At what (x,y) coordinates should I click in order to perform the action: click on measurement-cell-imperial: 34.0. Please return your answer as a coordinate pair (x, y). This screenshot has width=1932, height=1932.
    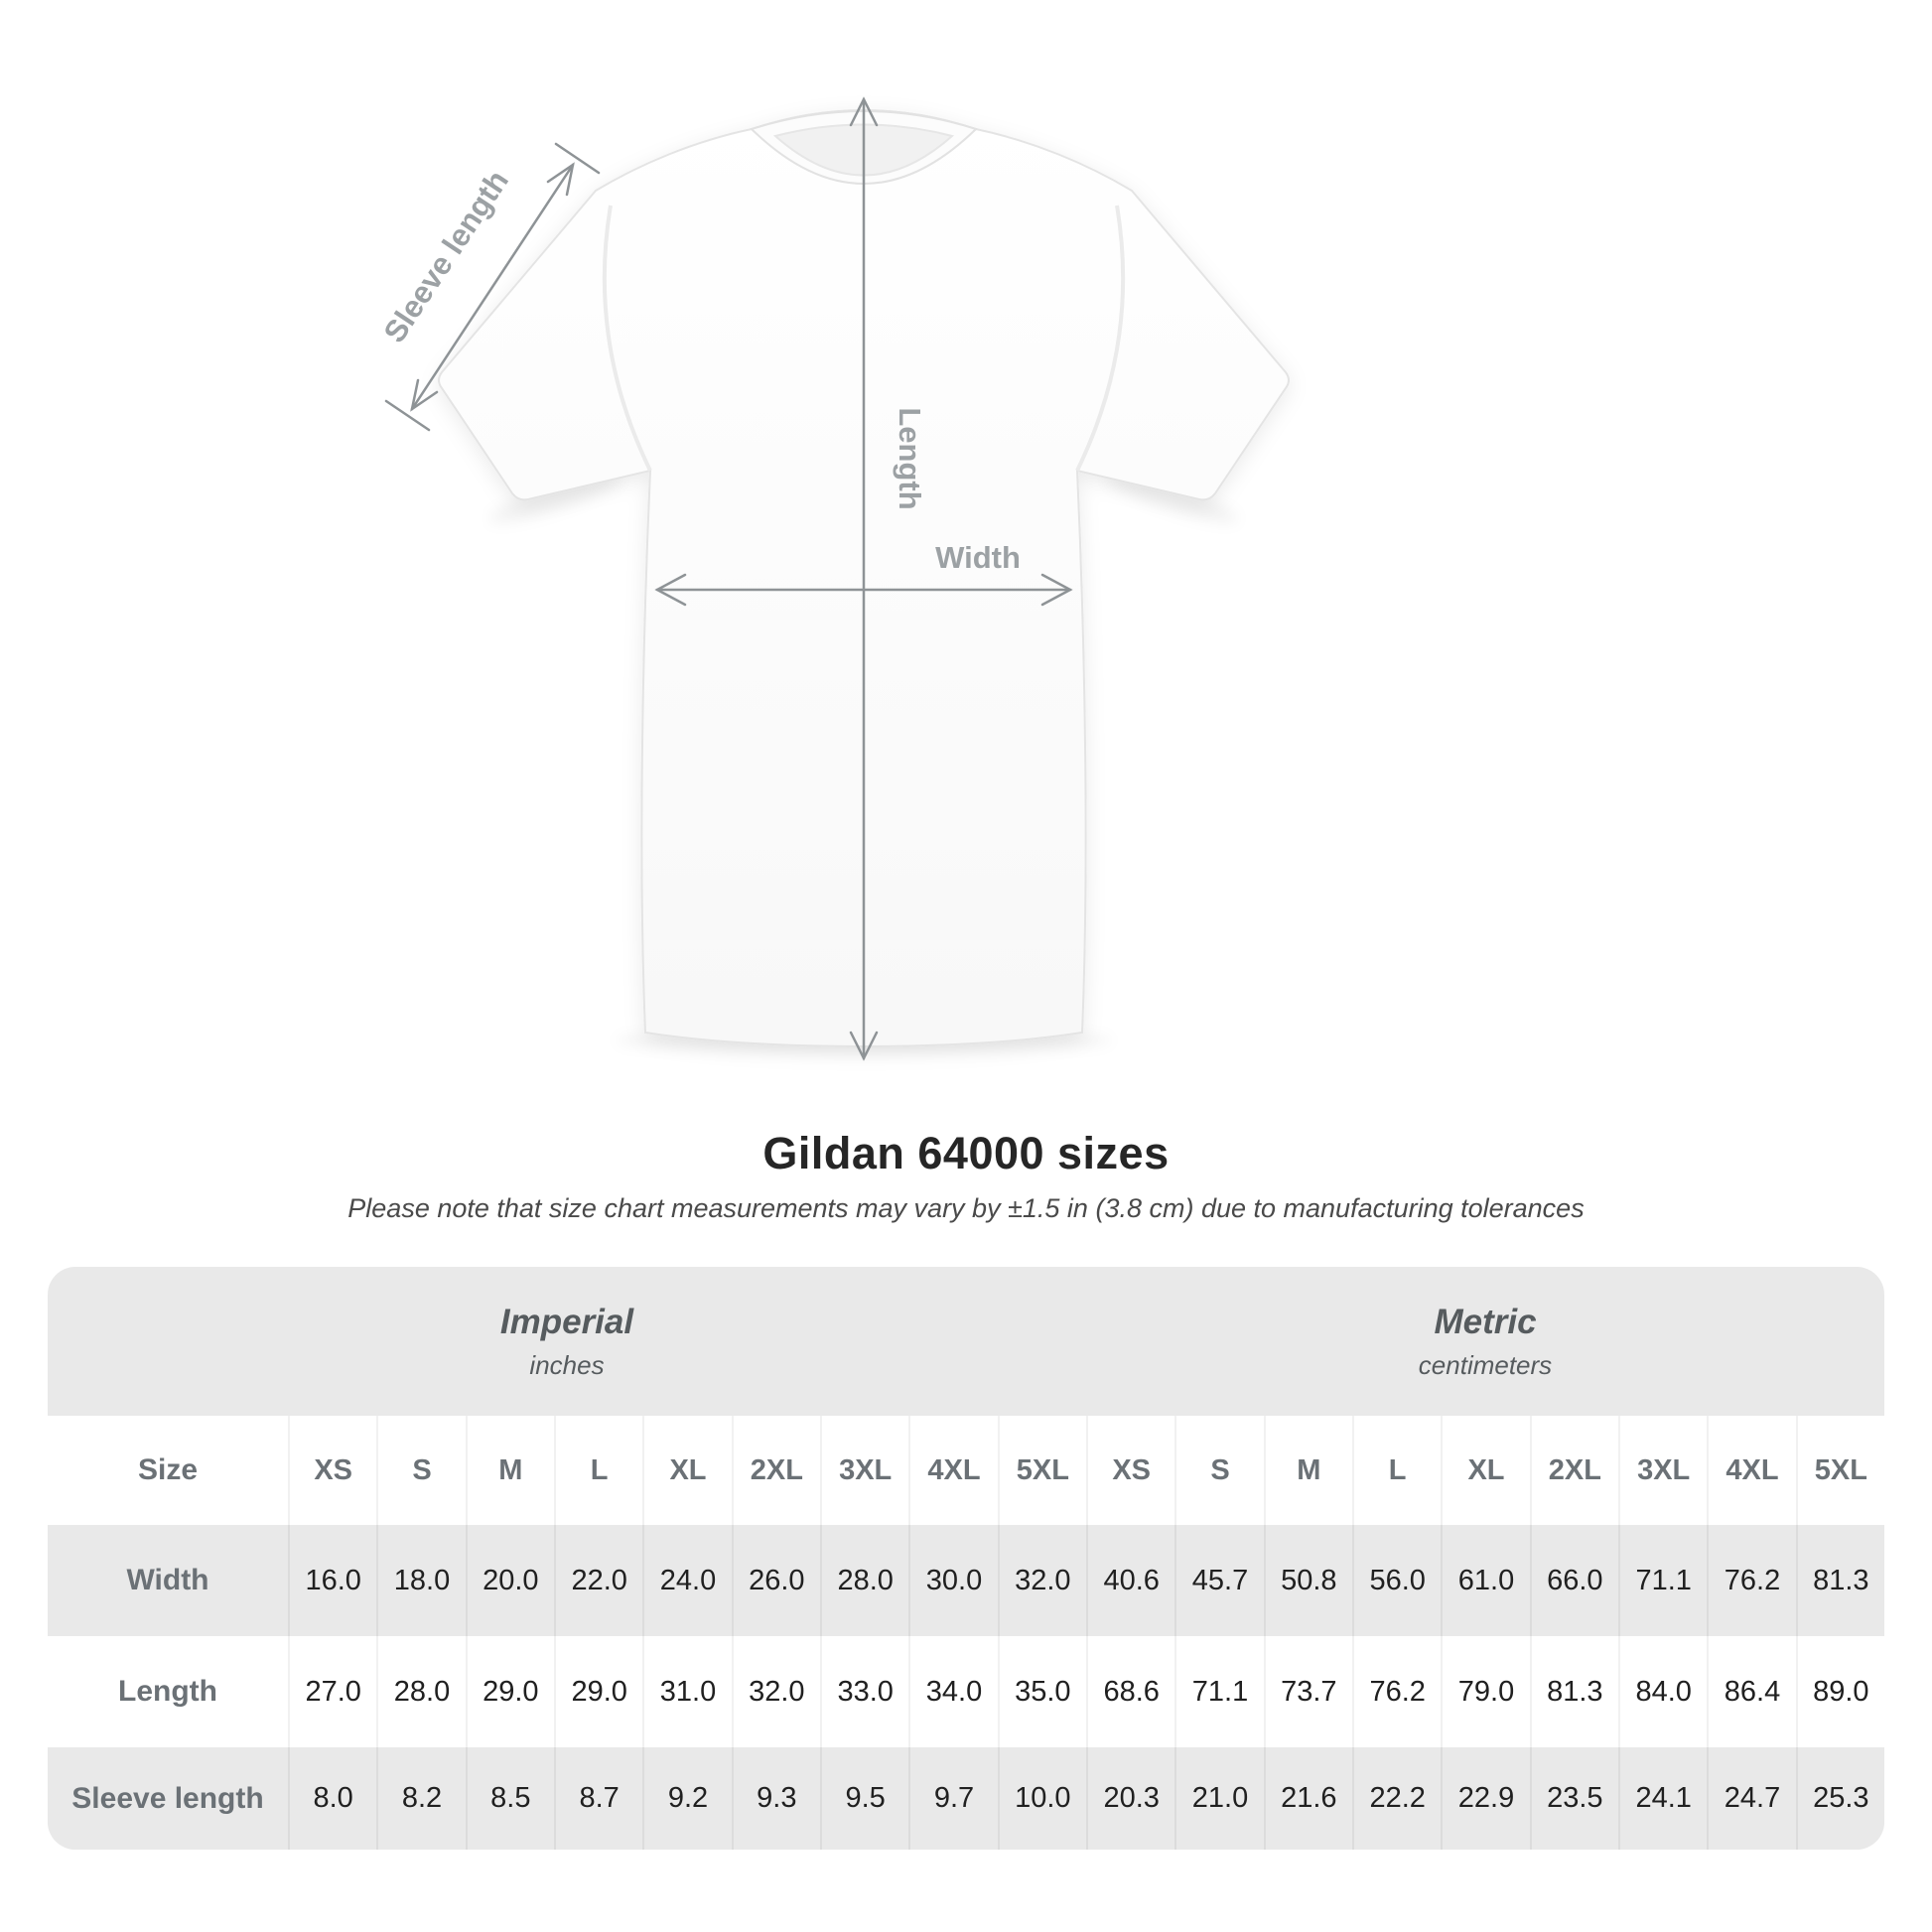
    Looking at the image, I should click on (953, 1692).